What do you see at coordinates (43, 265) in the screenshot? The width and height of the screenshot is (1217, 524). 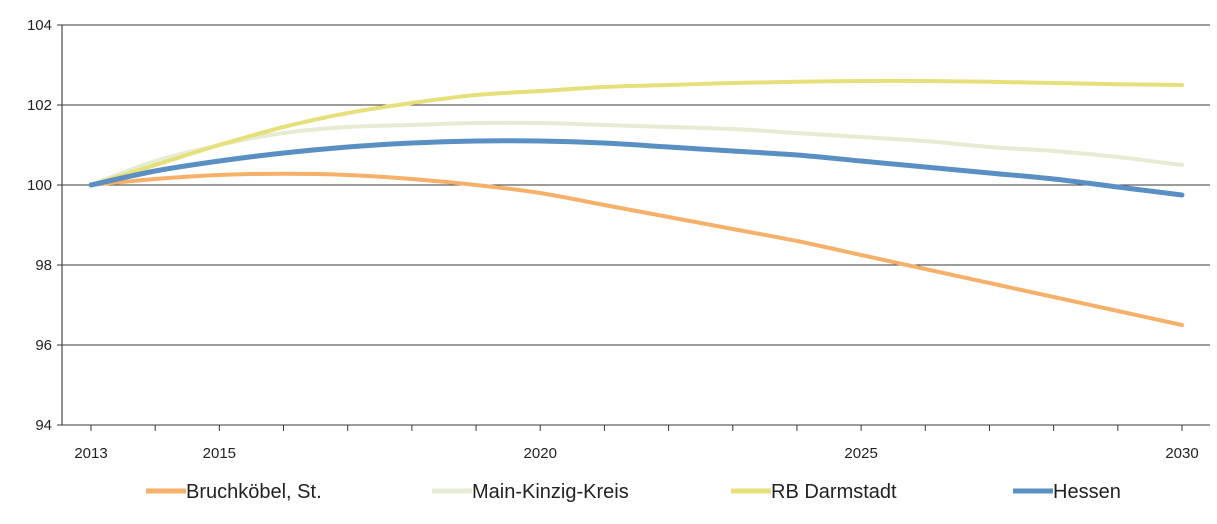 I see `y-tick-label: 98` at bounding box center [43, 265].